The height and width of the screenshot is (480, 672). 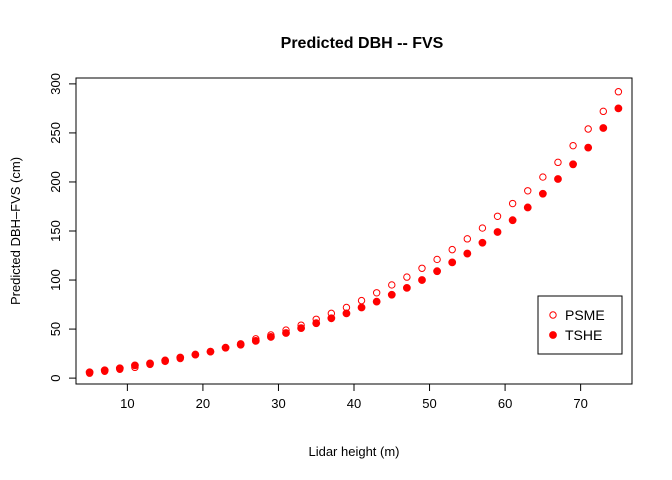 What do you see at coordinates (278, 403) in the screenshot?
I see `x-tick-label: 30` at bounding box center [278, 403].